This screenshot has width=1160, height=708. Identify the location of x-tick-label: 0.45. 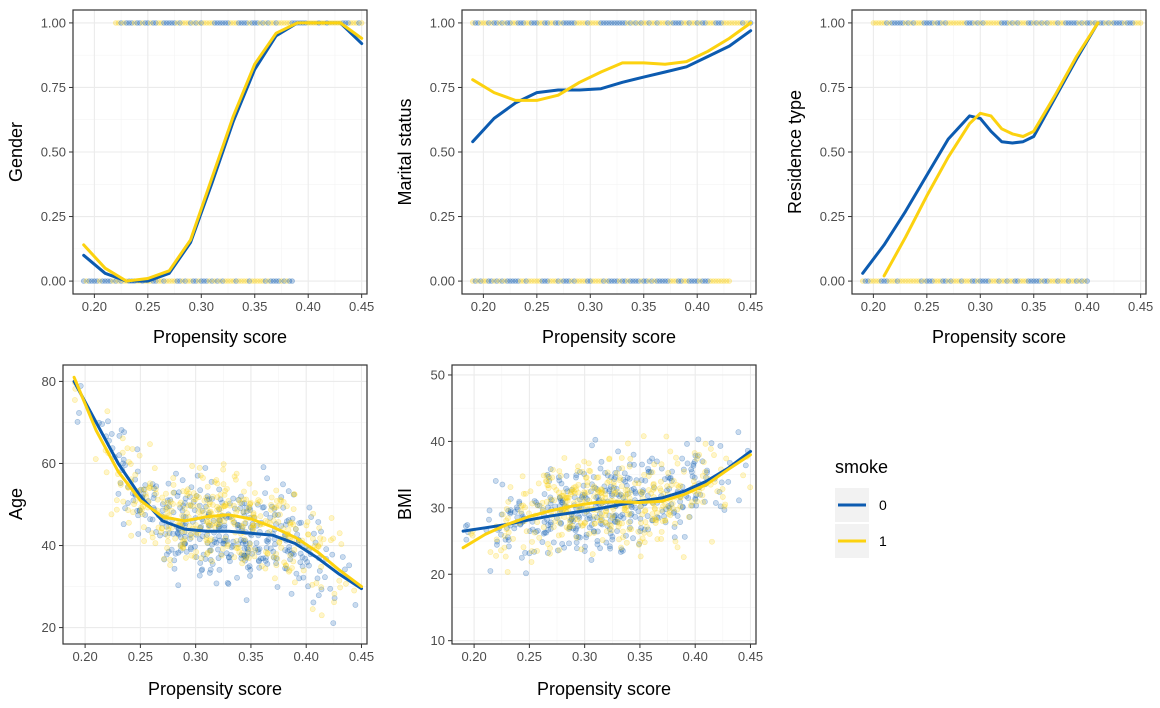
(750, 656).